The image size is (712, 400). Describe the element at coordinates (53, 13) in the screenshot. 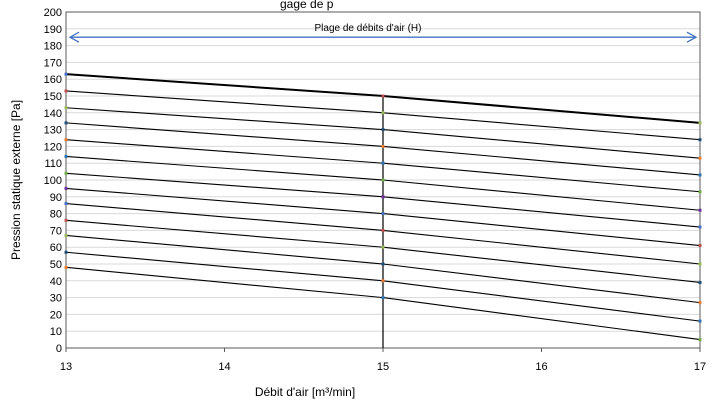

I see `y-tick-label: 200` at that location.